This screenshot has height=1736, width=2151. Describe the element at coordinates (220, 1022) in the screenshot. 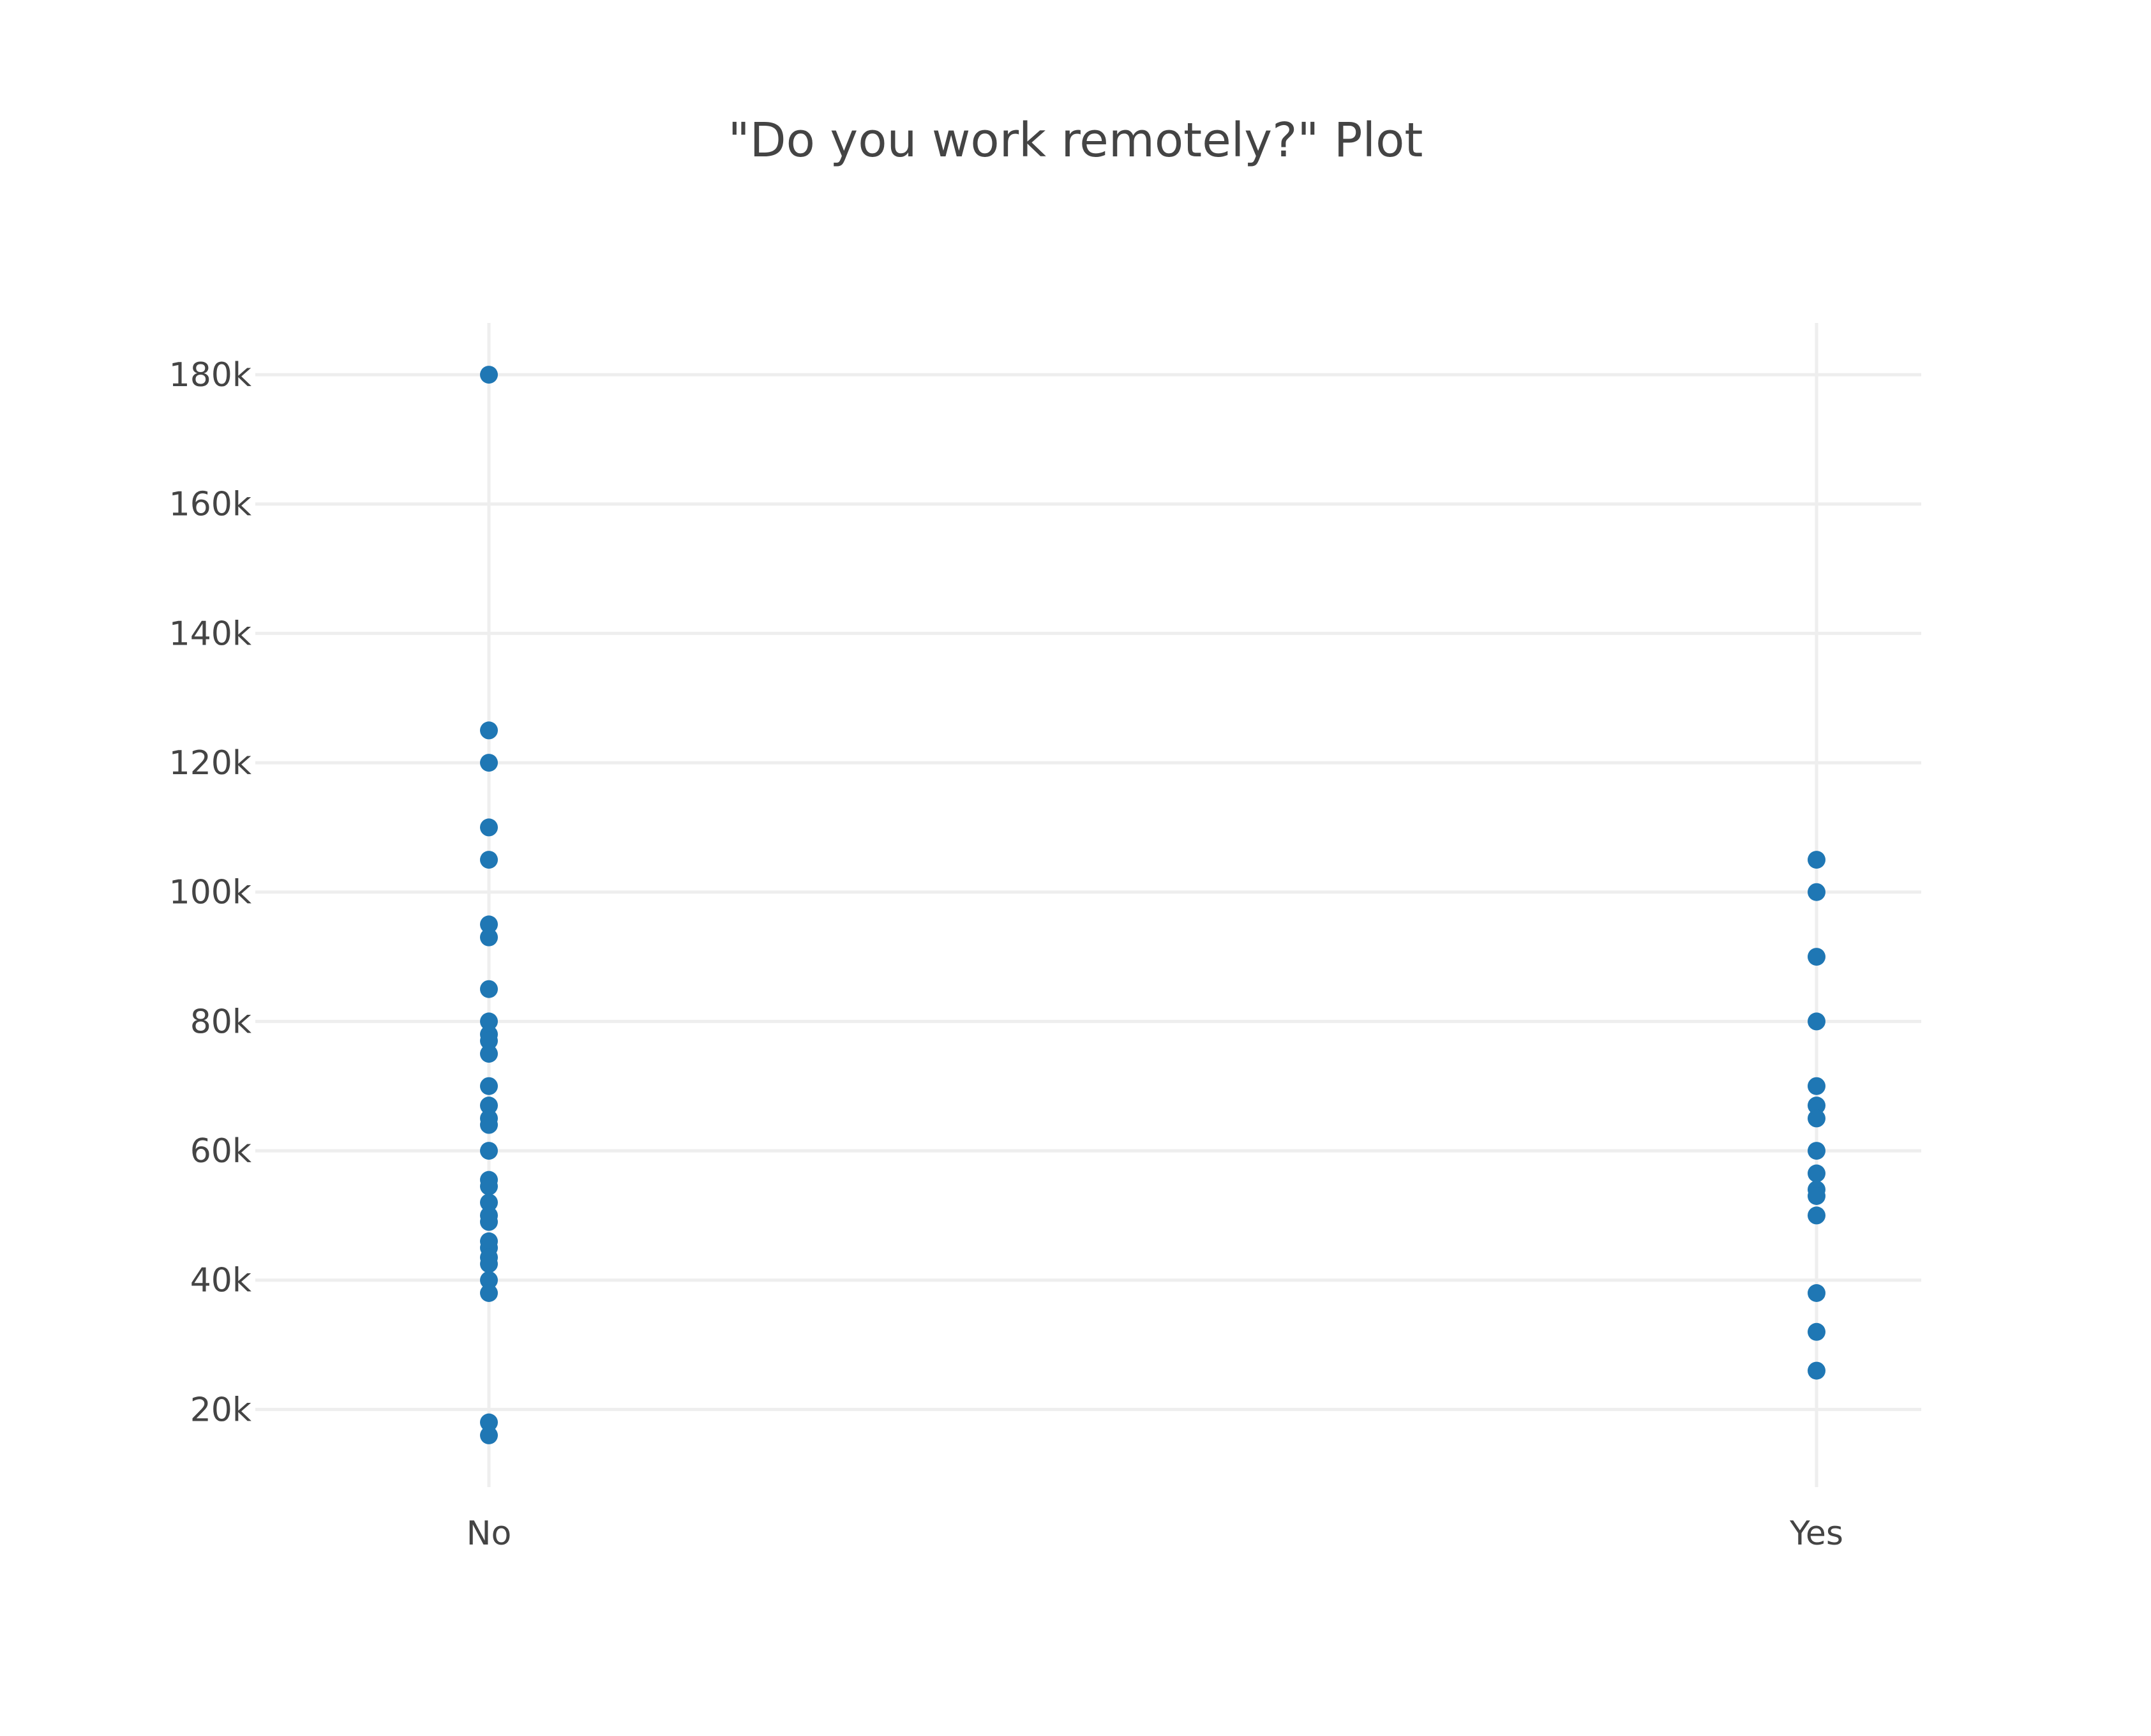

I see `y-tick-label: 80k` at that location.